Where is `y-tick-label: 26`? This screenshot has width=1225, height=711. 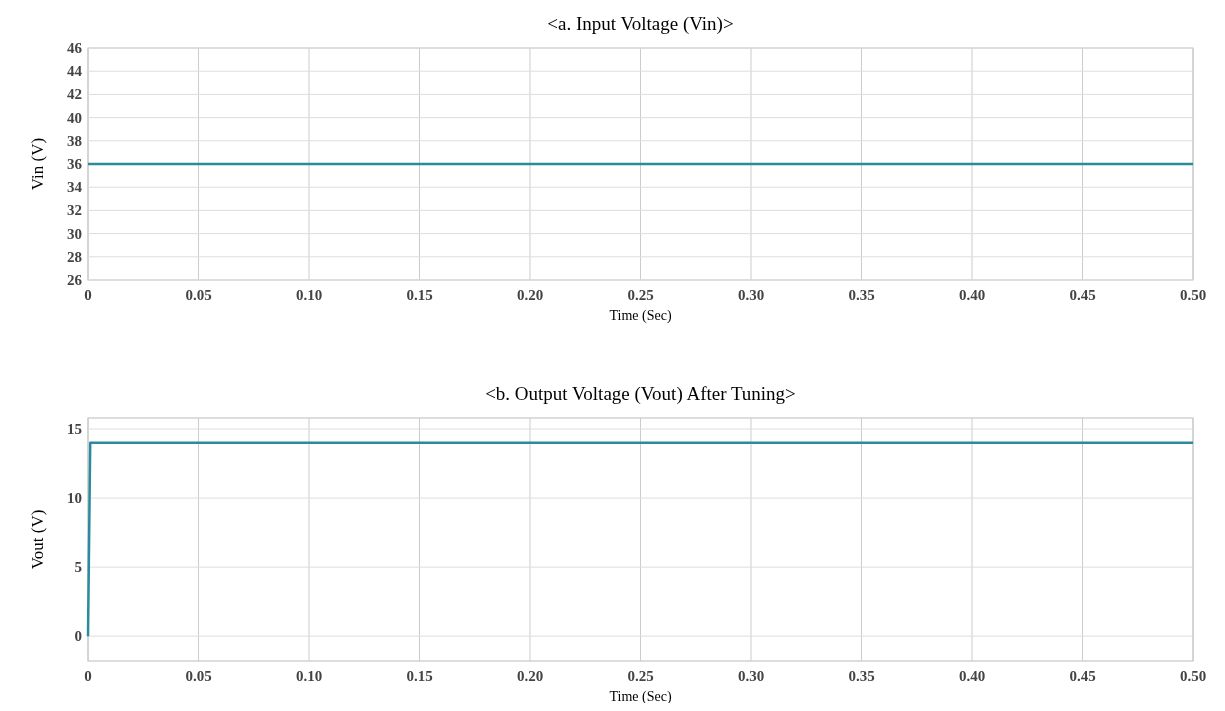 y-tick-label: 26 is located at coordinates (75, 280).